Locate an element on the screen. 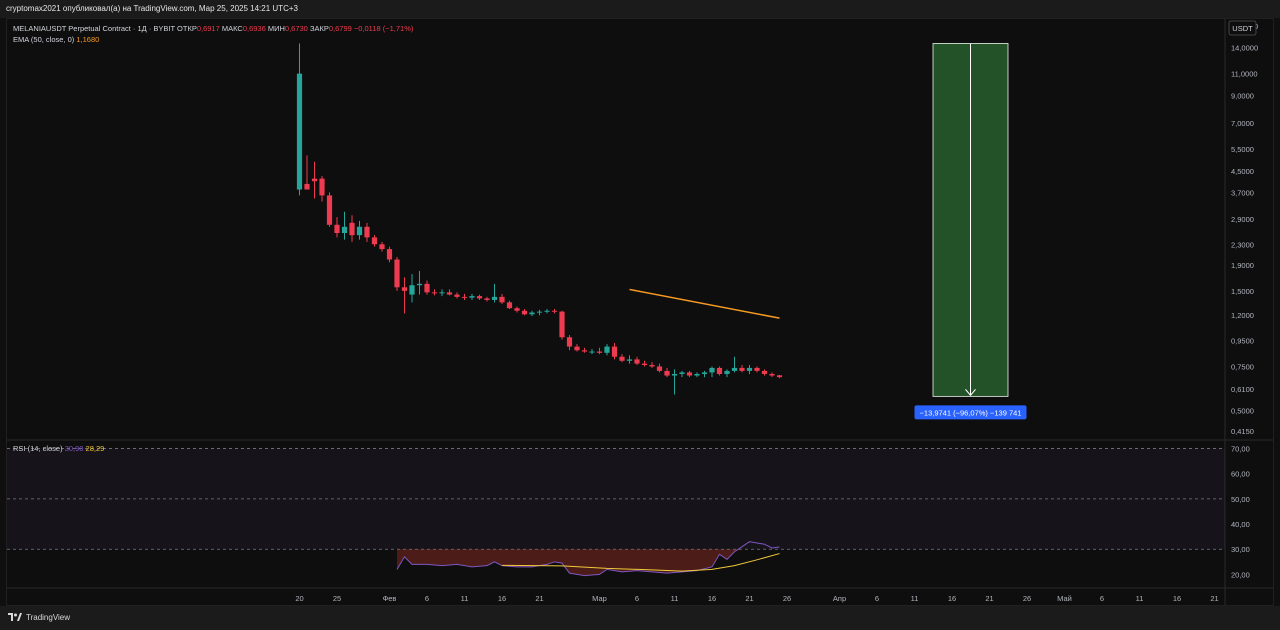 The width and height of the screenshot is (1280, 630). rsi-ma-legend-value: 28,29 is located at coordinates (95, 448).